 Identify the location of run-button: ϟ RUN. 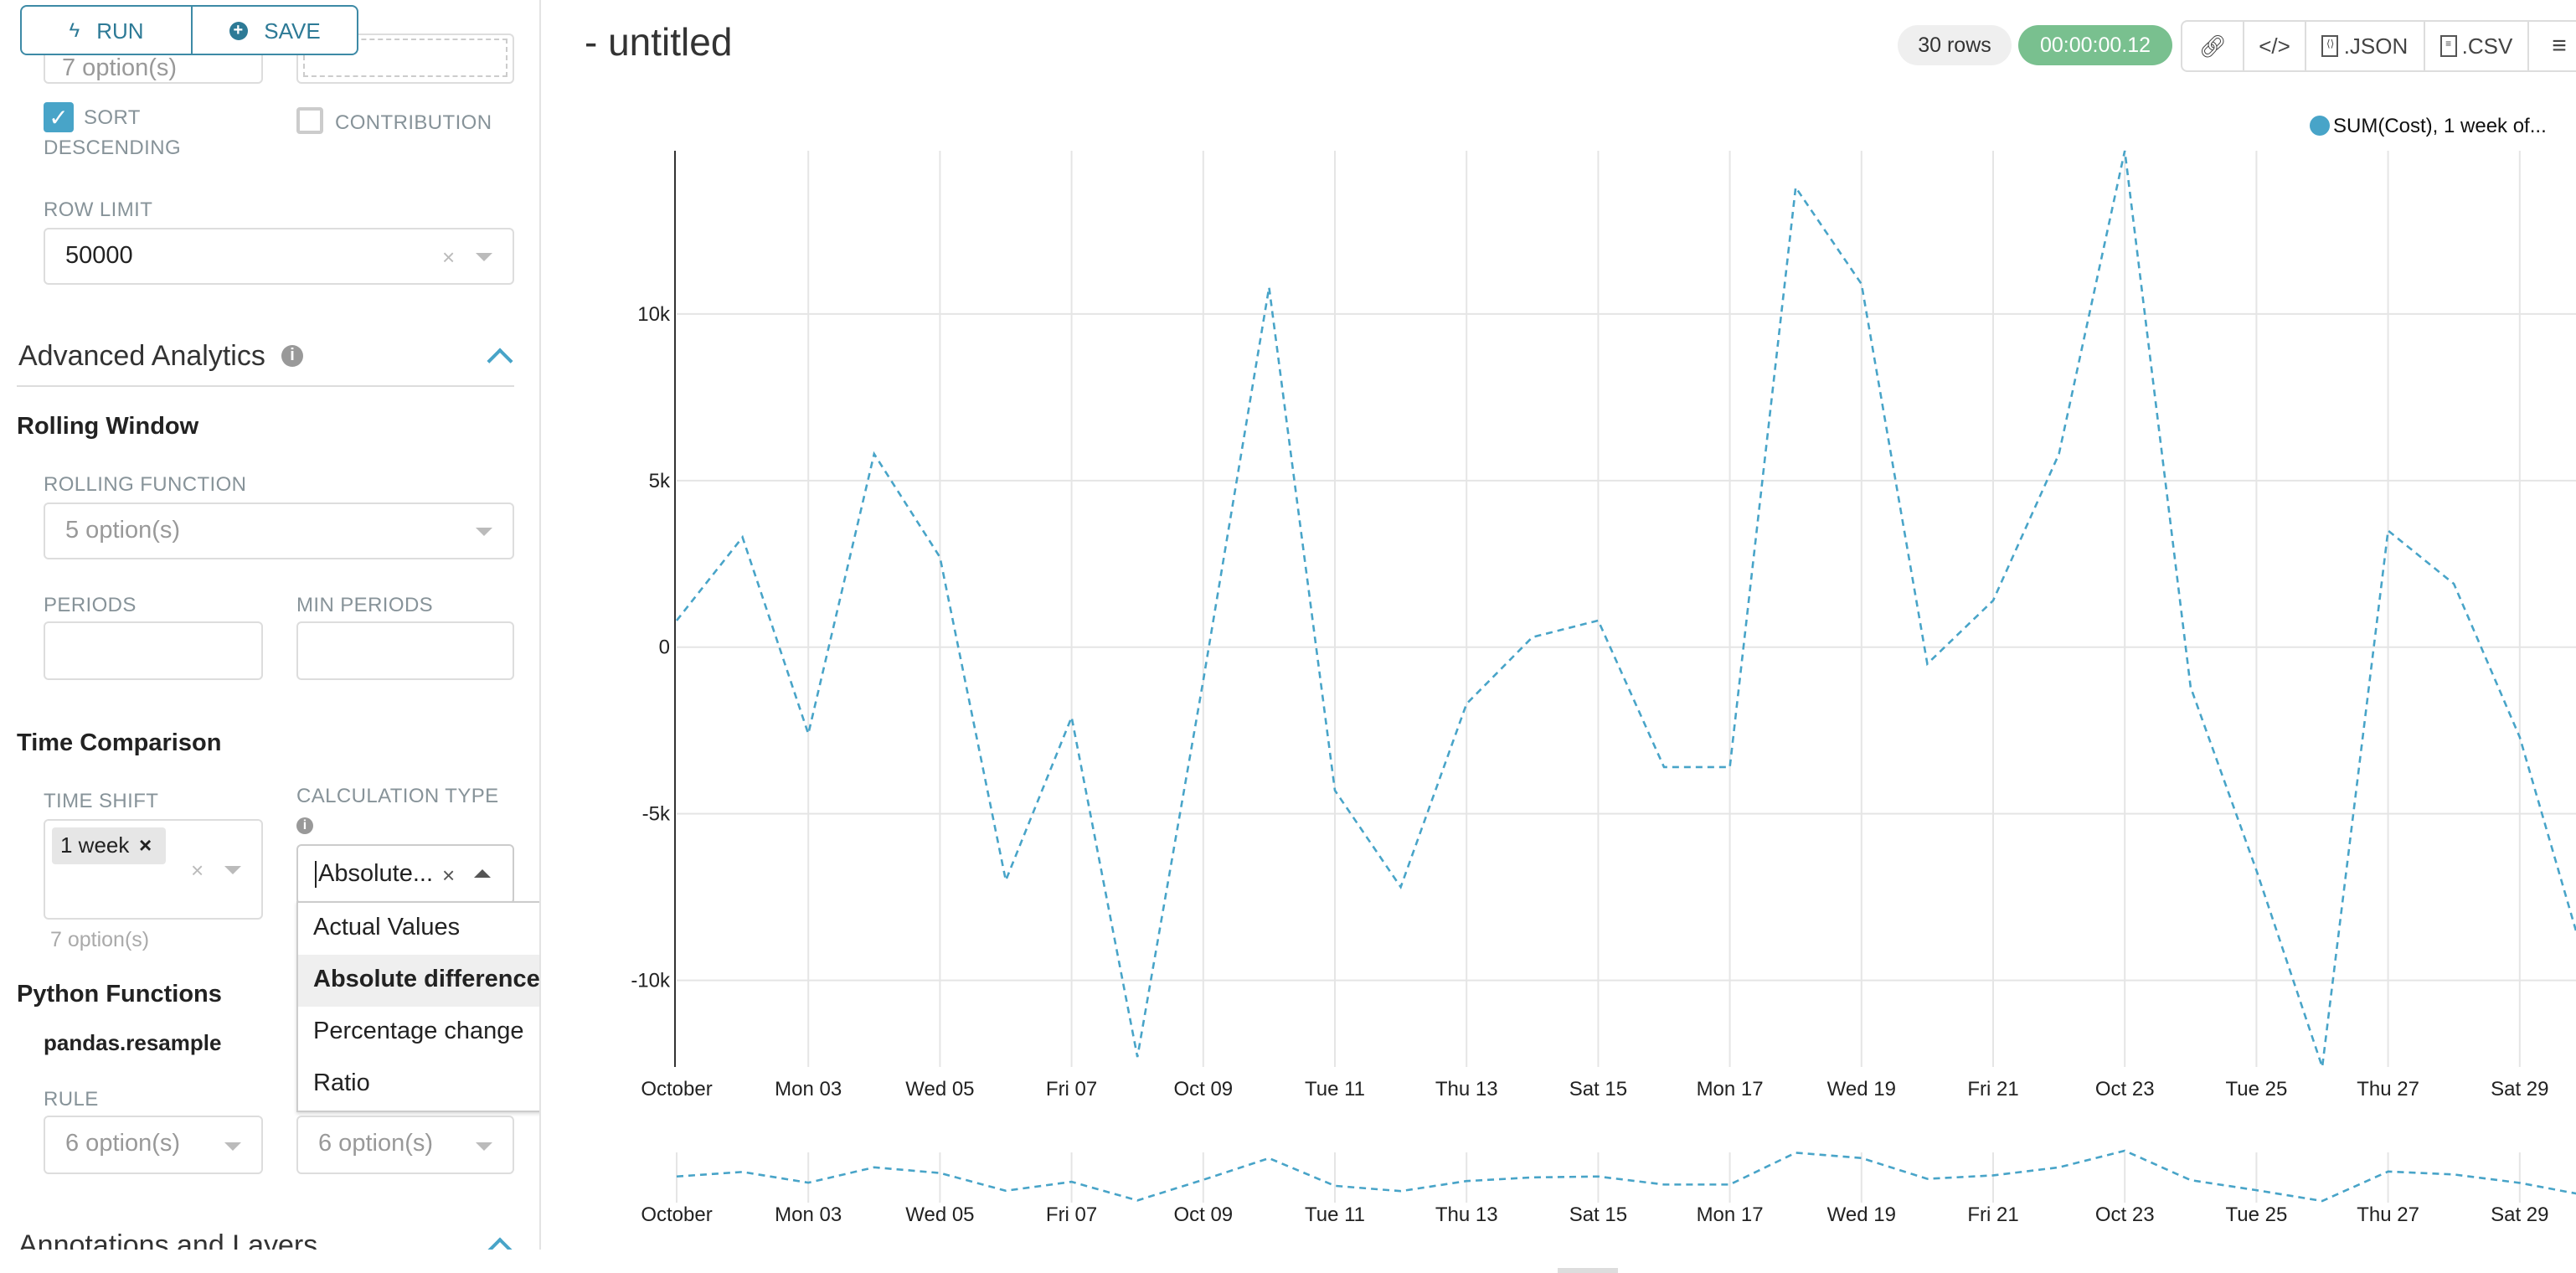
(107, 30).